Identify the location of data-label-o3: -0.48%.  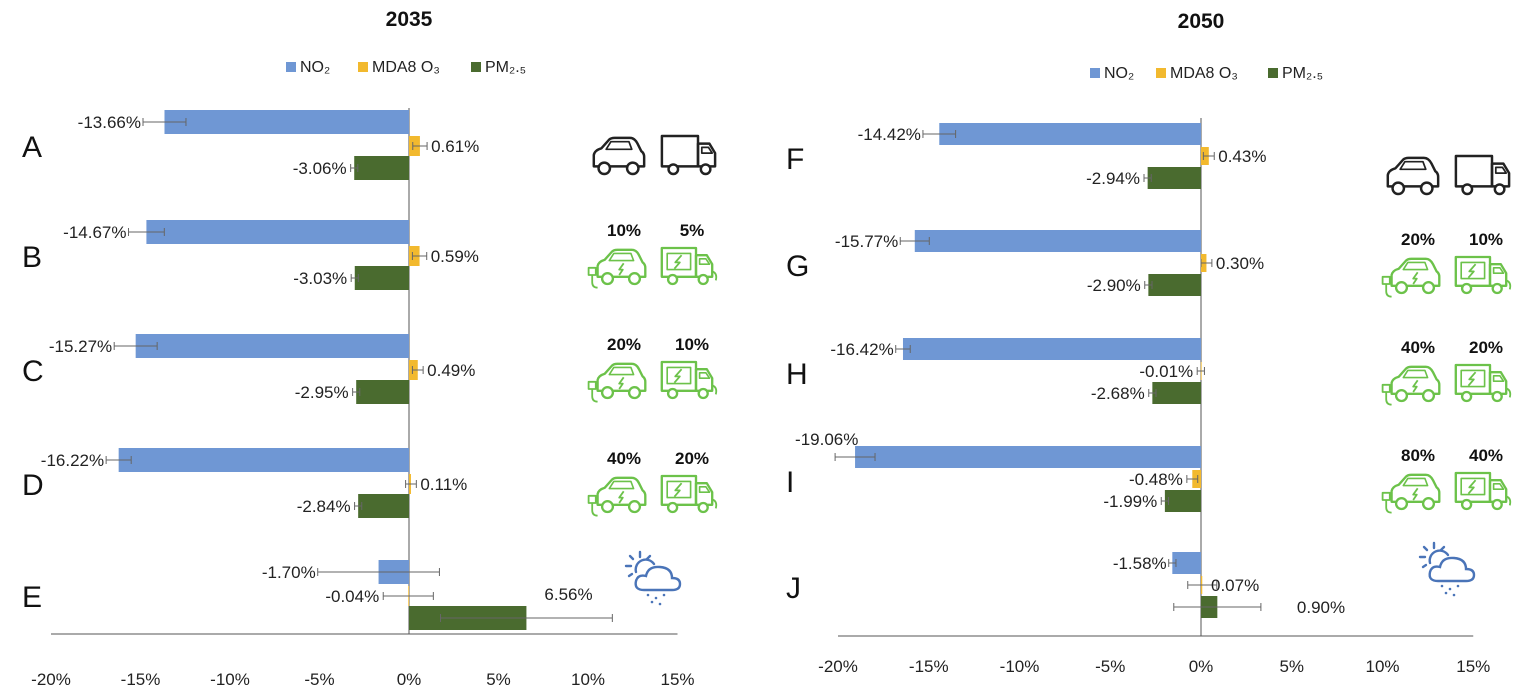
(1156, 479).